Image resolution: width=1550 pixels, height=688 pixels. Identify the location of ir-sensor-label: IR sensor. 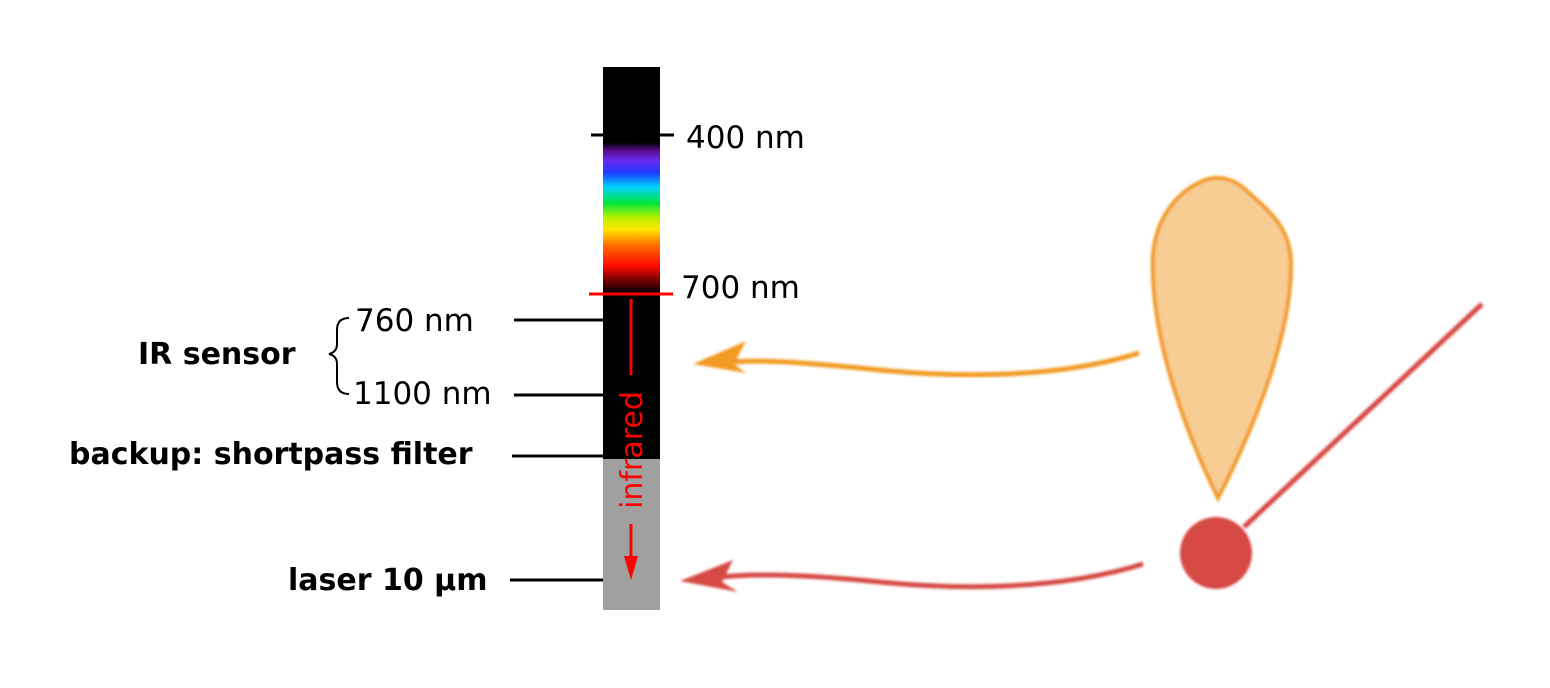
(217, 354).